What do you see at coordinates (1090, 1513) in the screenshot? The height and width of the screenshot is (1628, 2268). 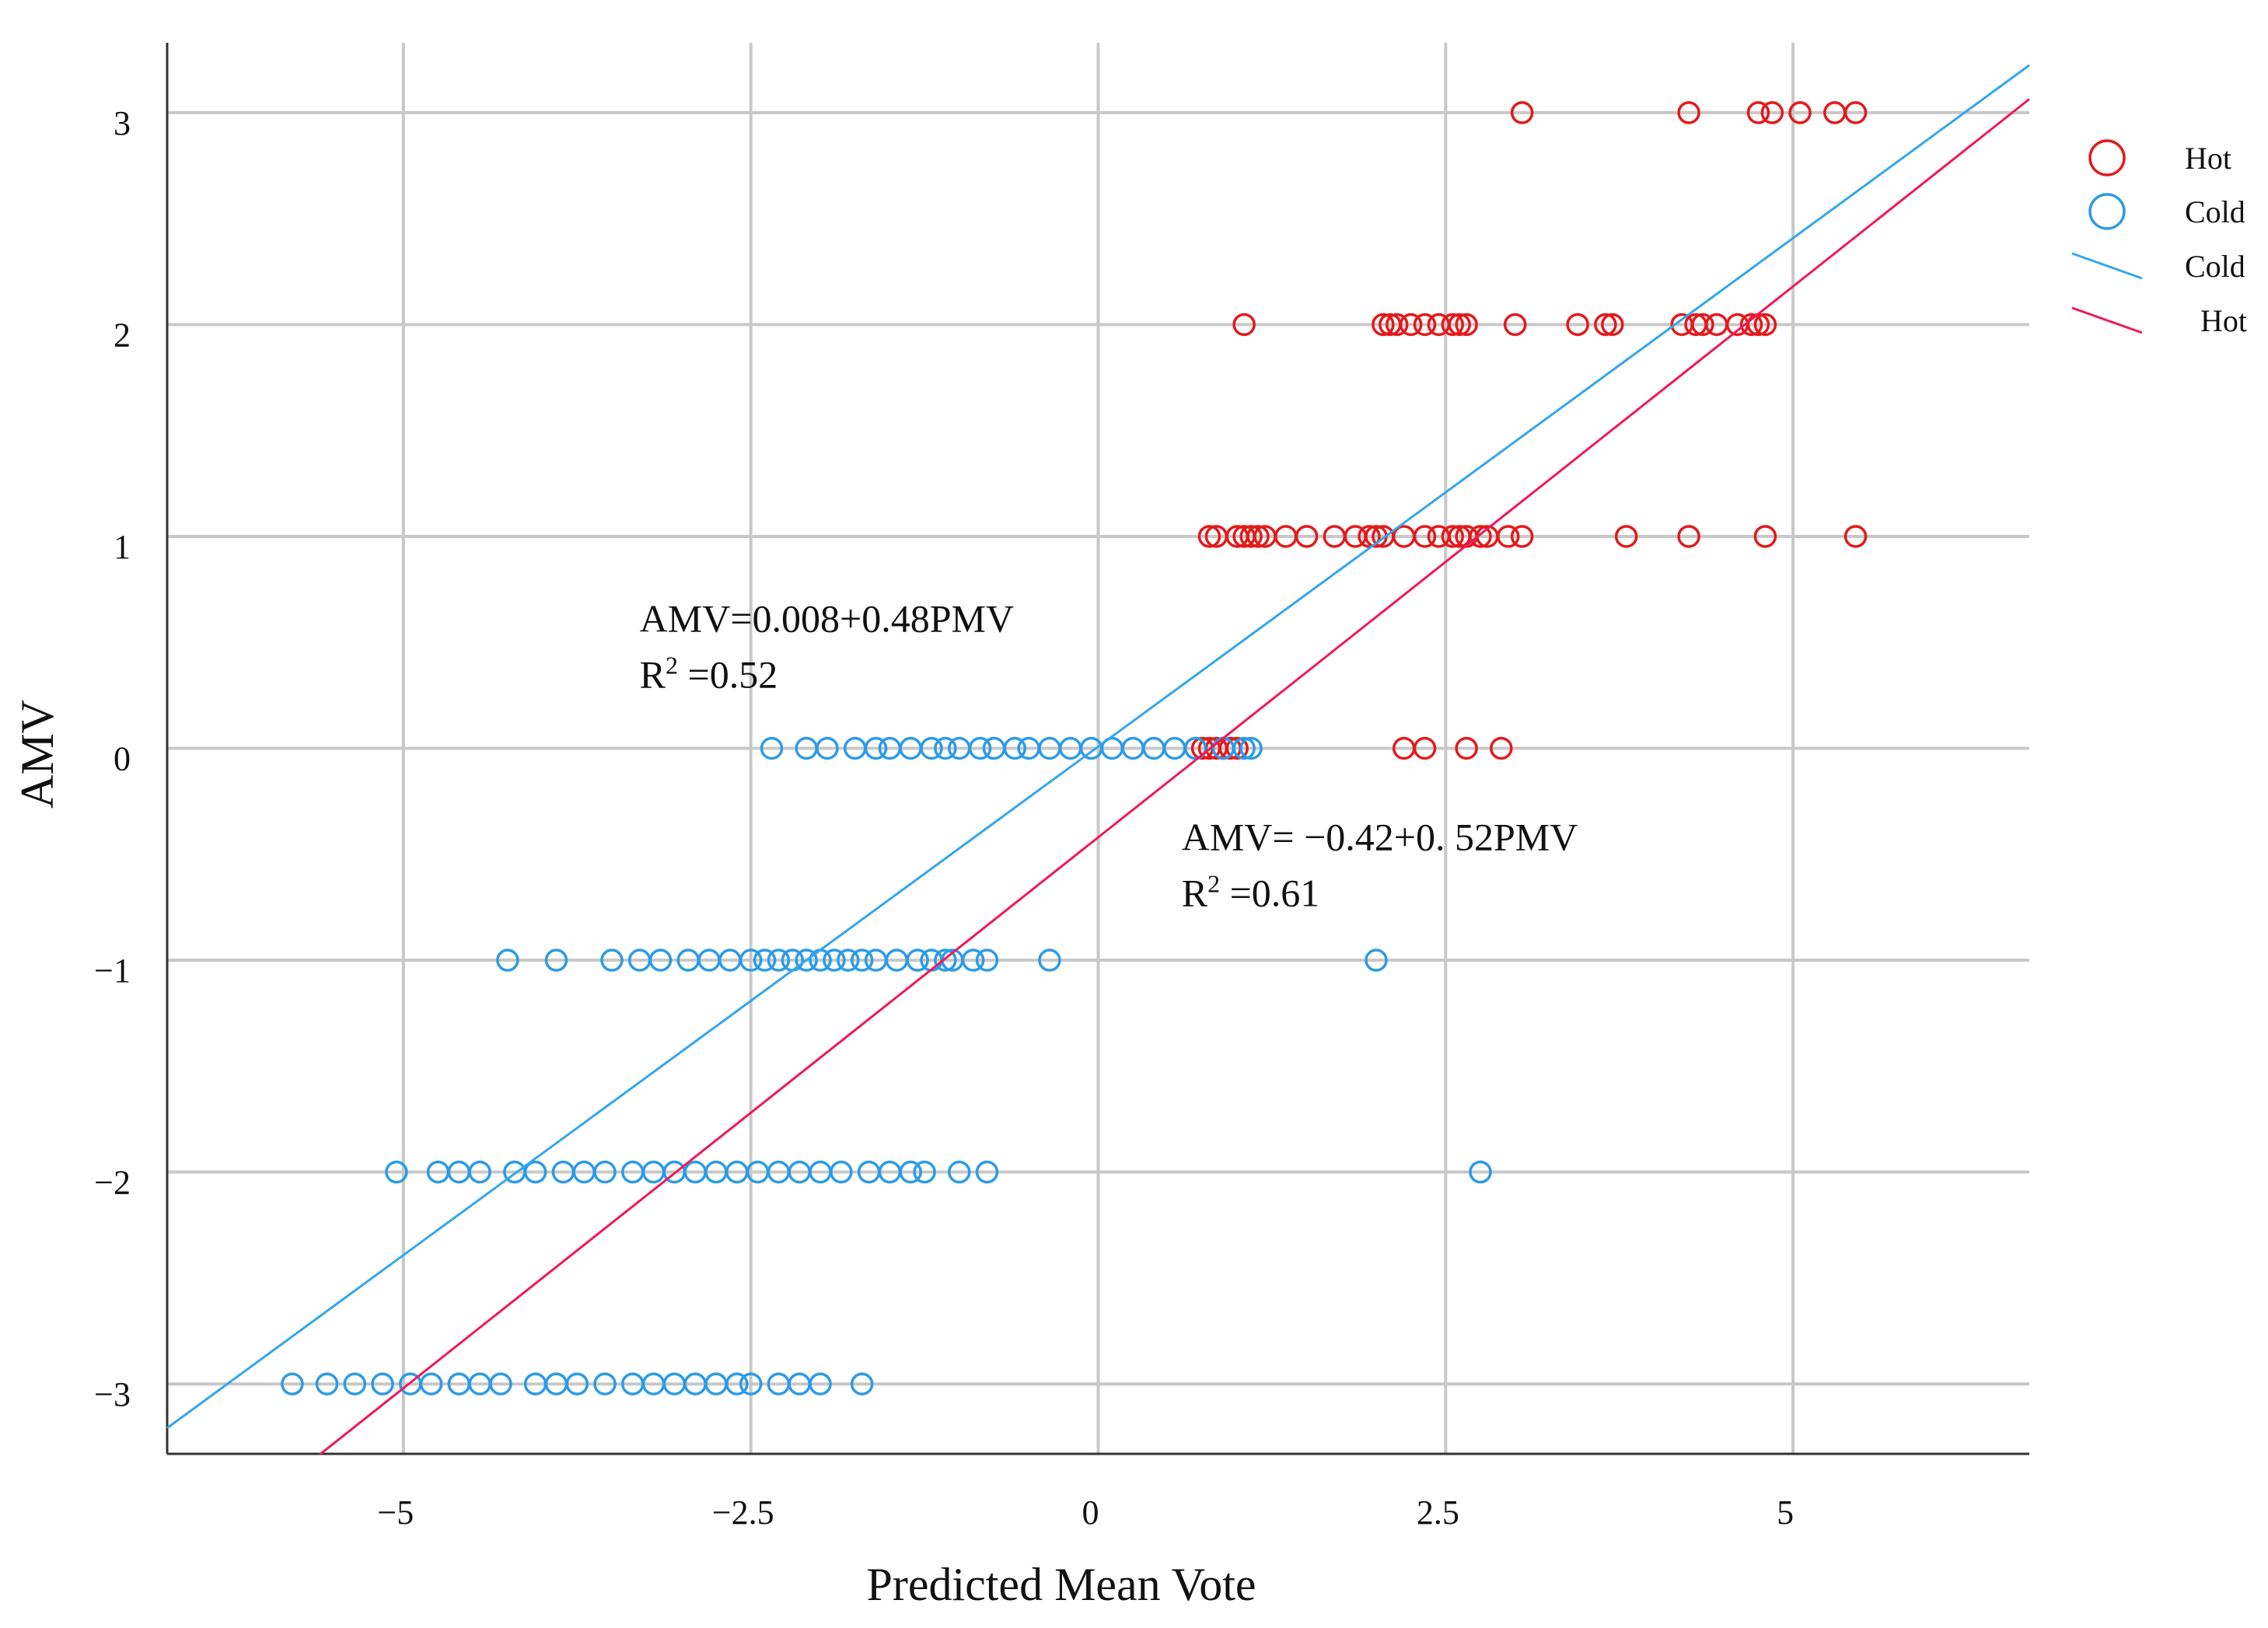 I see `x-tick-label: 0` at bounding box center [1090, 1513].